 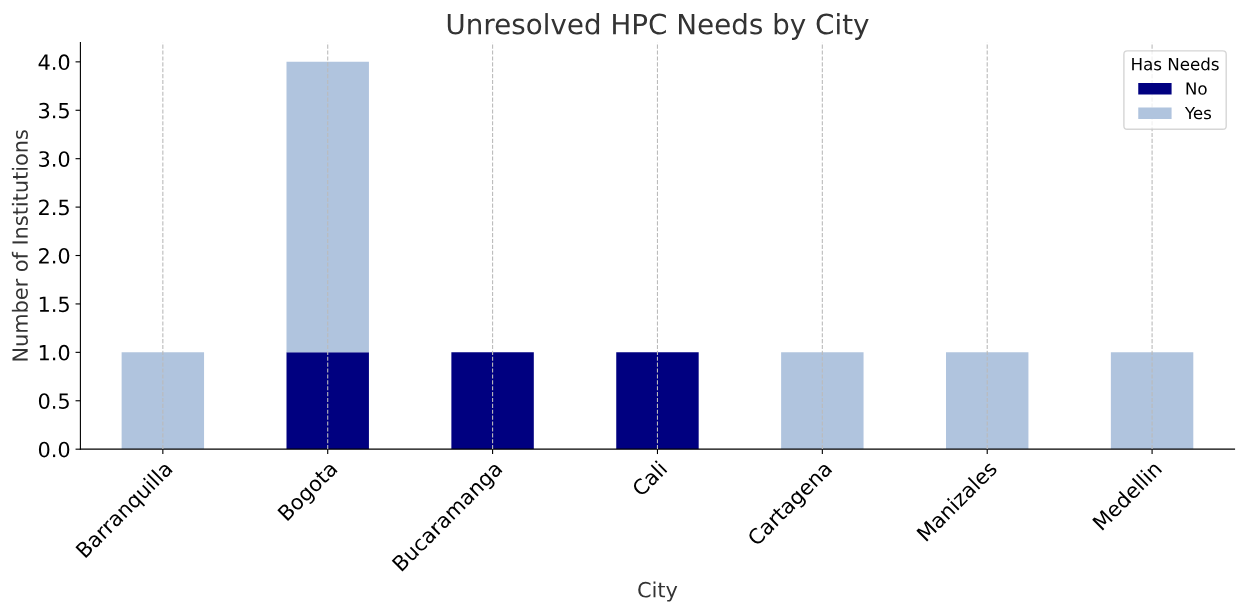 What do you see at coordinates (658, 591) in the screenshot?
I see `x-axis-title: City` at bounding box center [658, 591].